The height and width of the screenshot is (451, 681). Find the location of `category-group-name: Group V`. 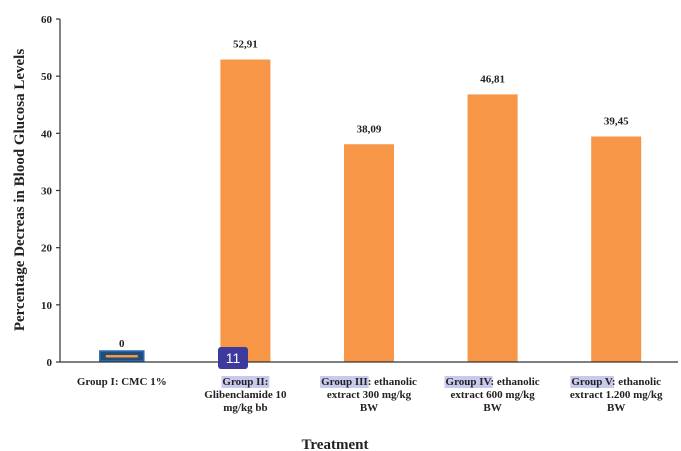

category-group-name: Group V is located at coordinates (592, 382).